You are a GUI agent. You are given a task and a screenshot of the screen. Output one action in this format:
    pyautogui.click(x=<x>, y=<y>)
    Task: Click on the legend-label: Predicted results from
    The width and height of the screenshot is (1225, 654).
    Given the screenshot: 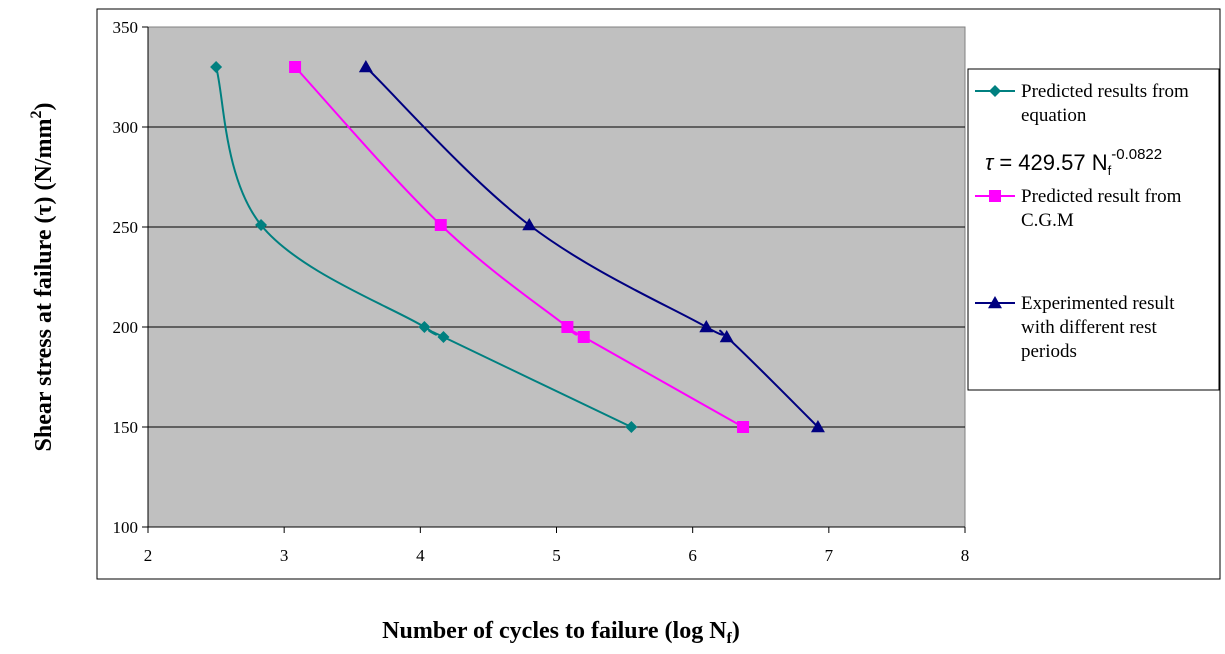 What is the action you would take?
    pyautogui.click(x=1105, y=91)
    